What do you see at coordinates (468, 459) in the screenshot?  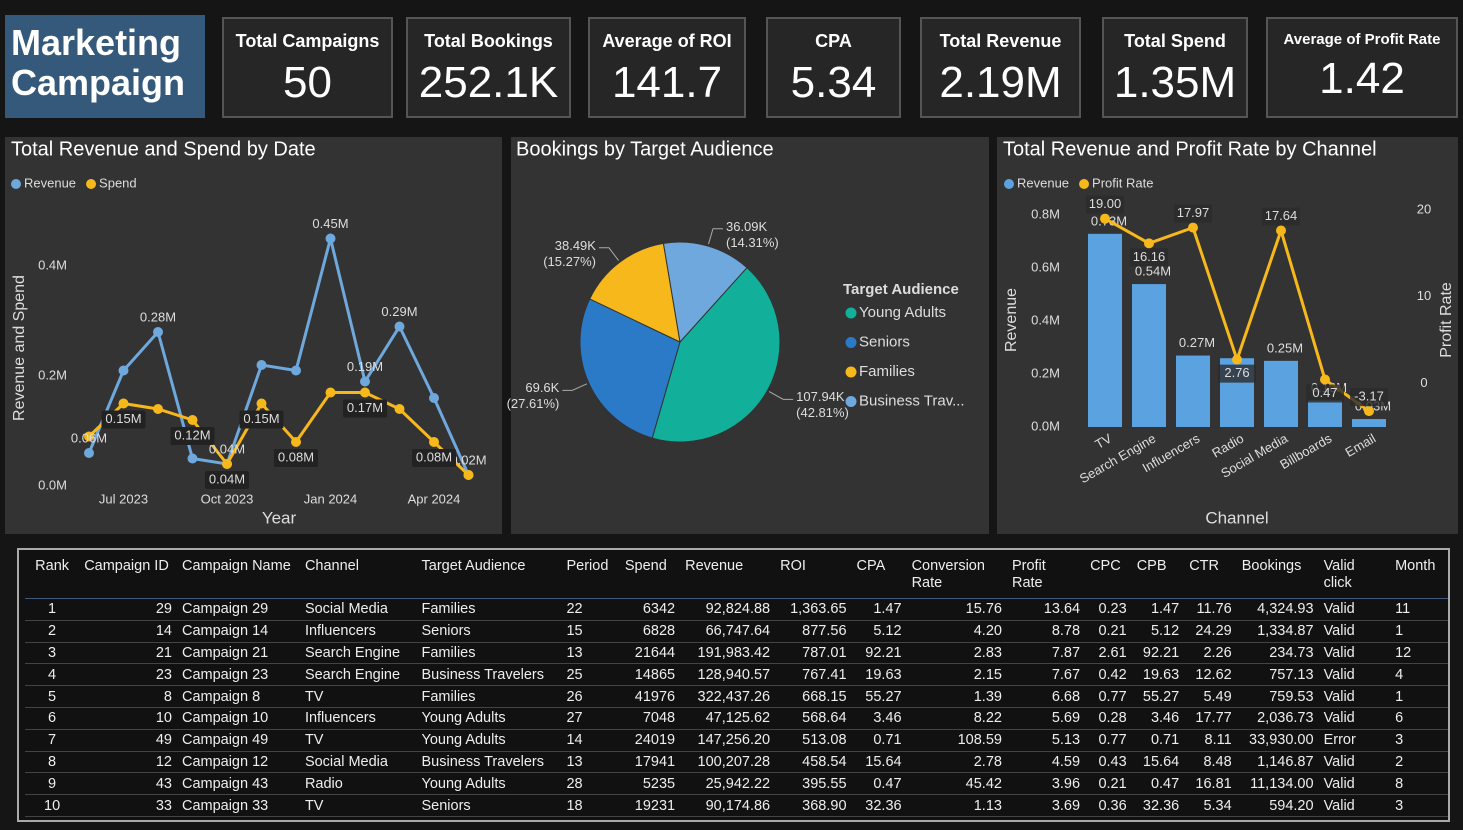 I see `data-label: 0.02M` at bounding box center [468, 459].